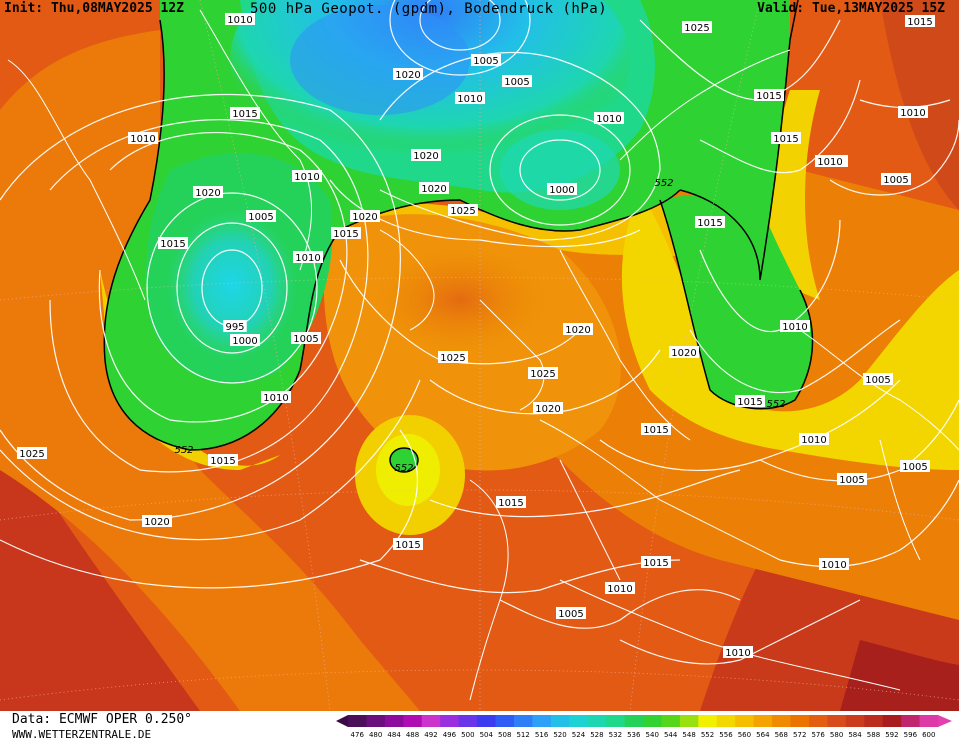 This screenshot has width=959, height=741. I want to click on legend-tick-label: 568, so click(781, 735).